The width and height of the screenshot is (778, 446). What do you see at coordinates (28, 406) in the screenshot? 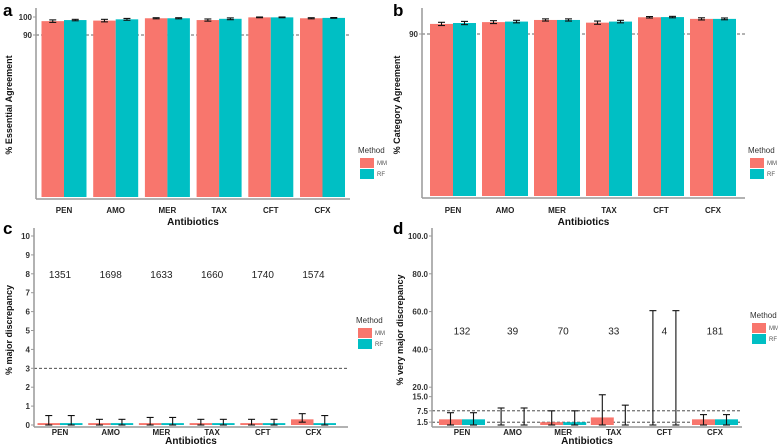
I see `y-tick-label: 1` at bounding box center [28, 406].